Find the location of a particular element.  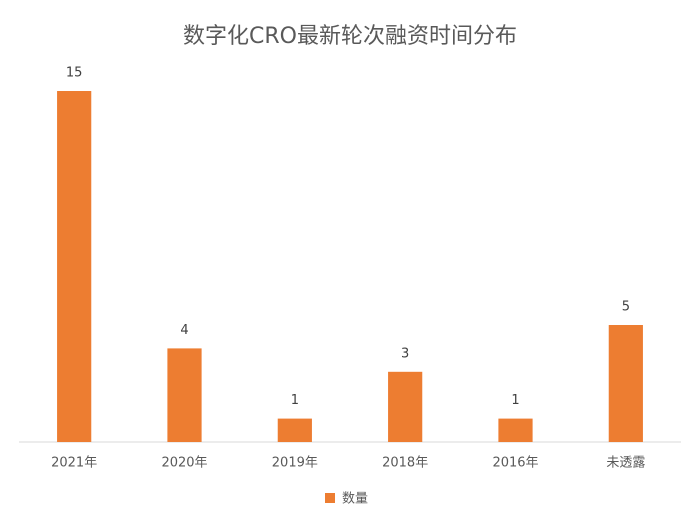

x-tick-label: 2021年 is located at coordinates (74, 463).